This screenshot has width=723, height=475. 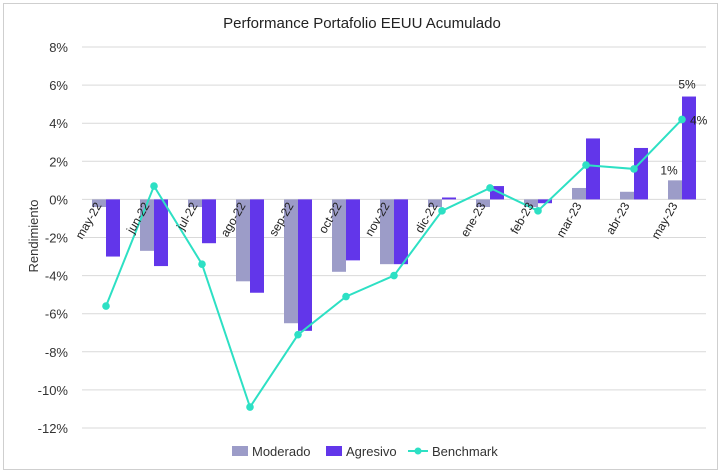 What do you see at coordinates (53, 428) in the screenshot?
I see `y-tick-label: -12%` at bounding box center [53, 428].